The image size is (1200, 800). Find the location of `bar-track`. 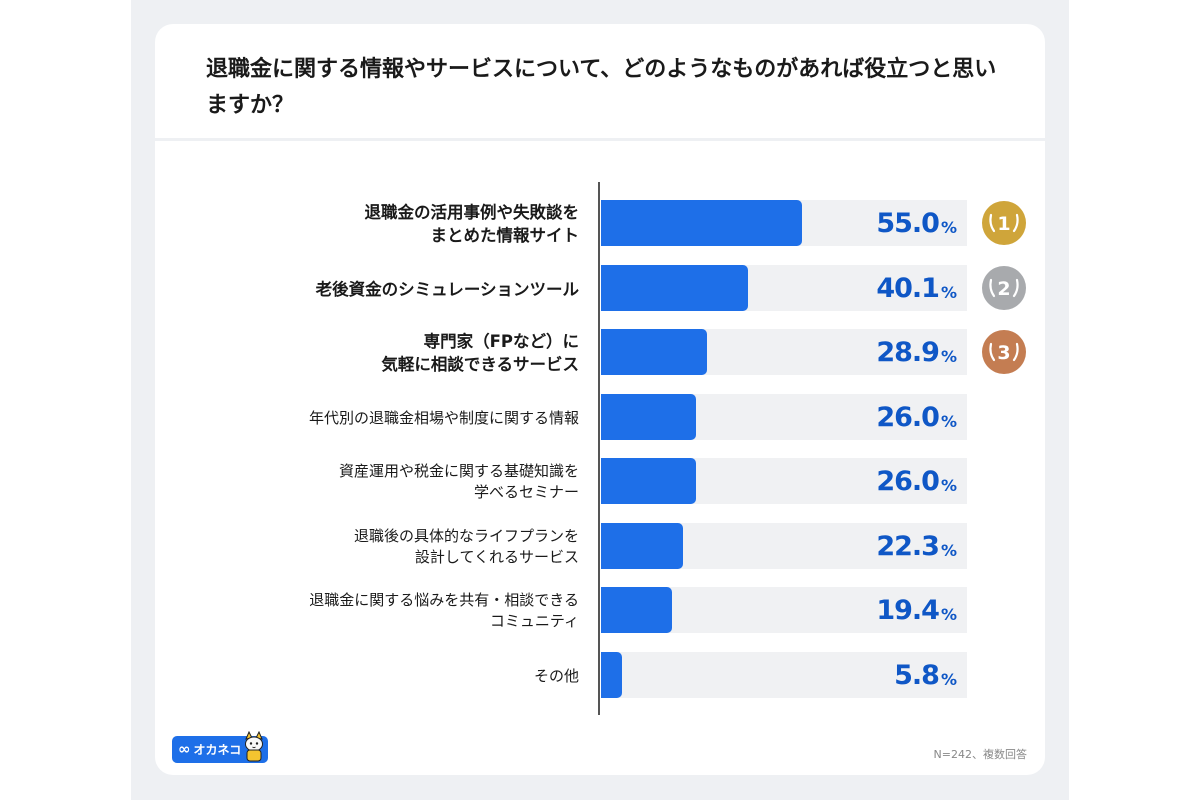

bar-track is located at coordinates (784, 675).